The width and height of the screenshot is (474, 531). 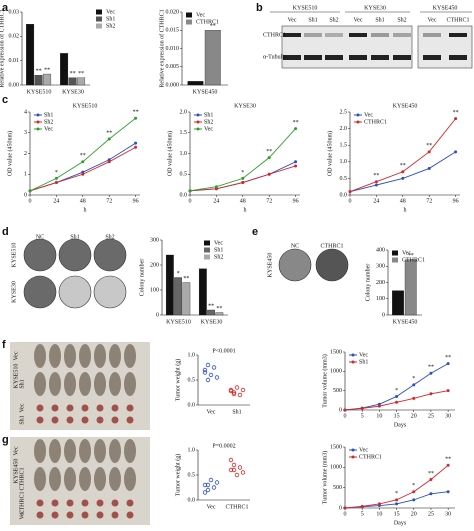 I want to click on annotation: P<0.0001, so click(x=223, y=351).